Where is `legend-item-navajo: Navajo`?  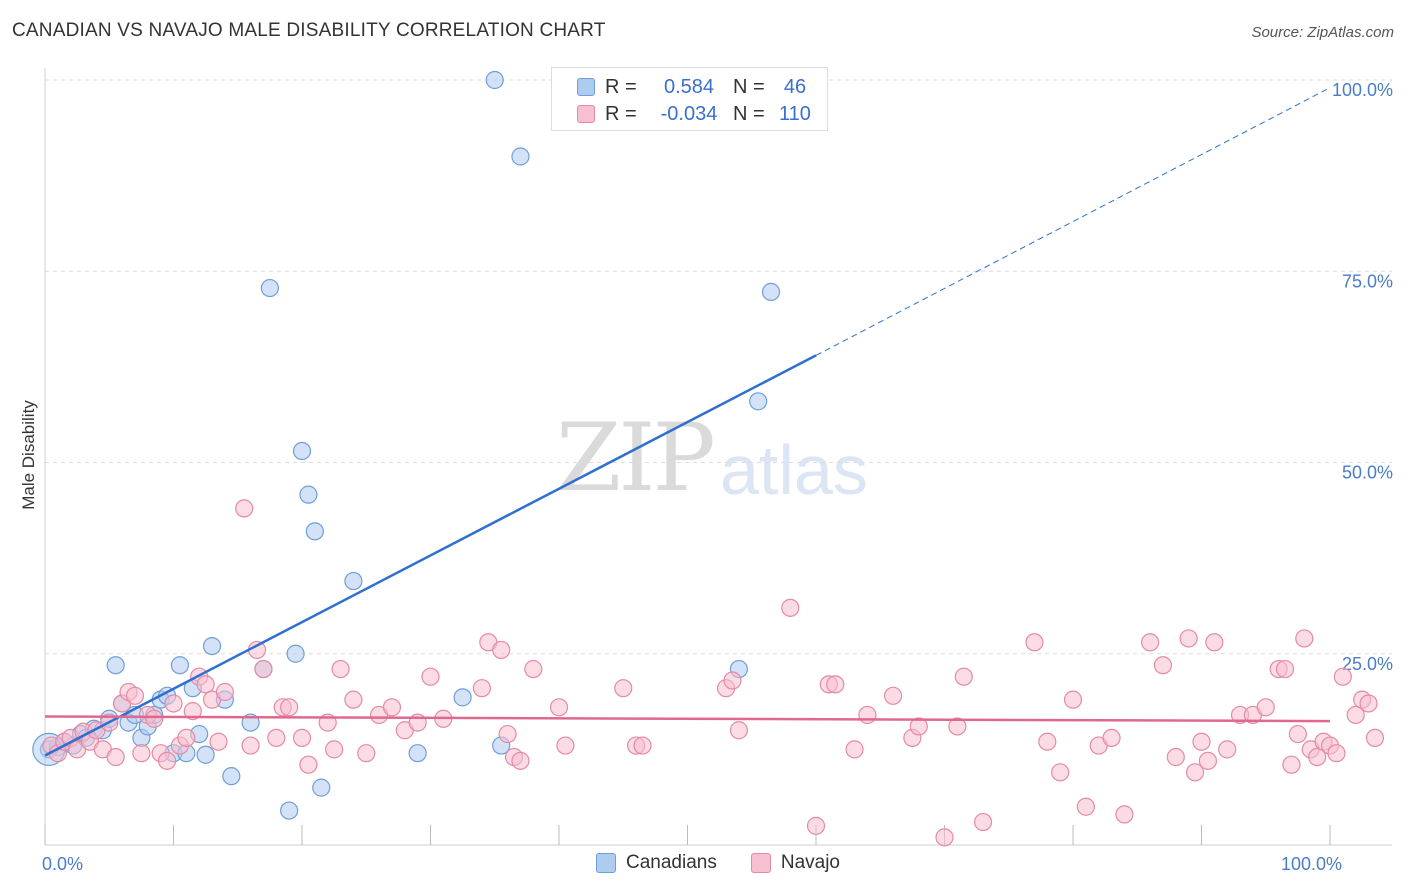
legend-item-navajo: Navajo is located at coordinates (795, 863).